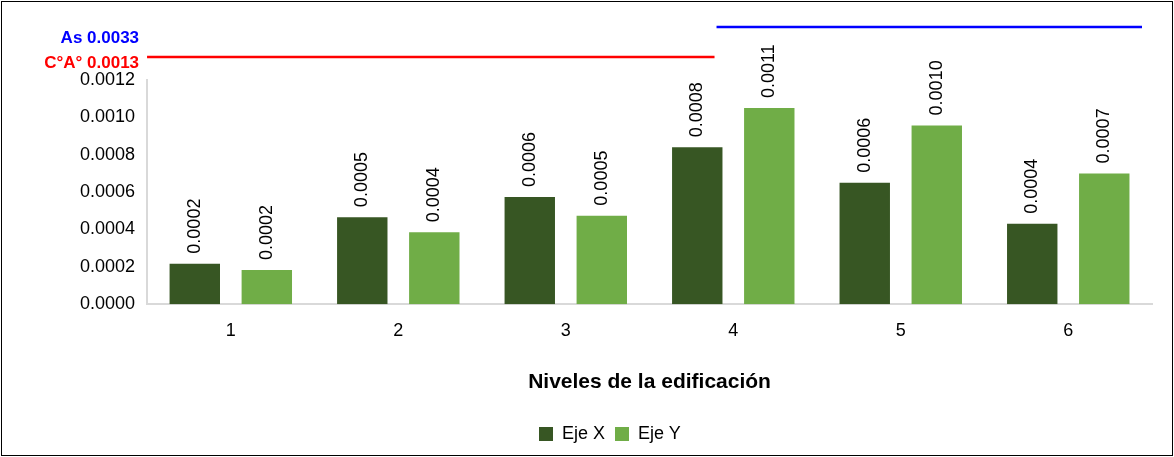 This screenshot has height=457, width=1174. What do you see at coordinates (1068, 329) in the screenshot?
I see `x-tick-label: 6` at bounding box center [1068, 329].